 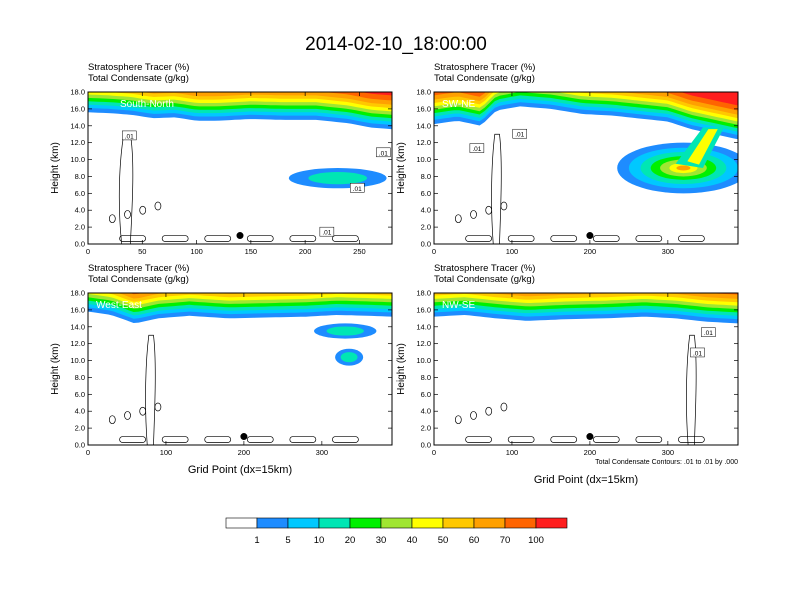 What do you see at coordinates (350, 540) in the screenshot?
I see `colorbar-label: 20` at bounding box center [350, 540].